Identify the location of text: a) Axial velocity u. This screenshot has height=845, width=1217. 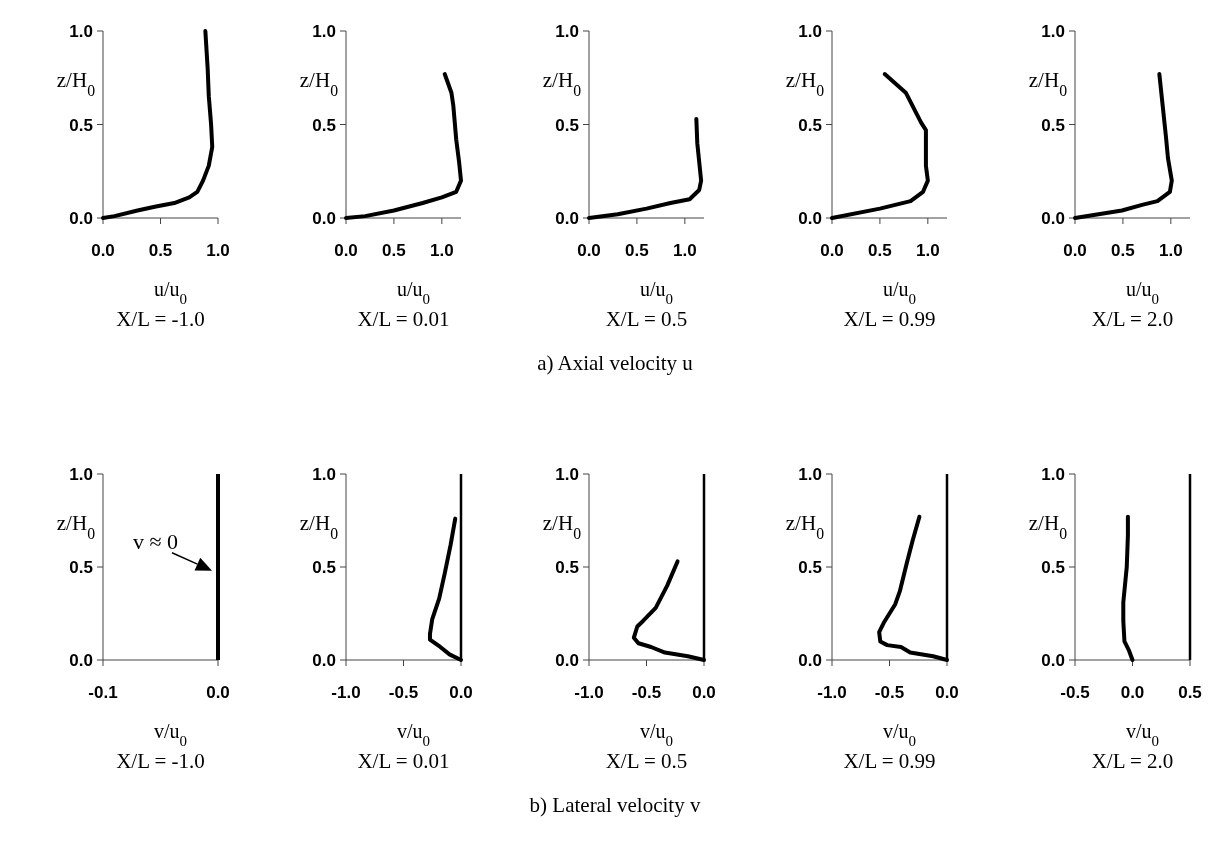
(615, 363).